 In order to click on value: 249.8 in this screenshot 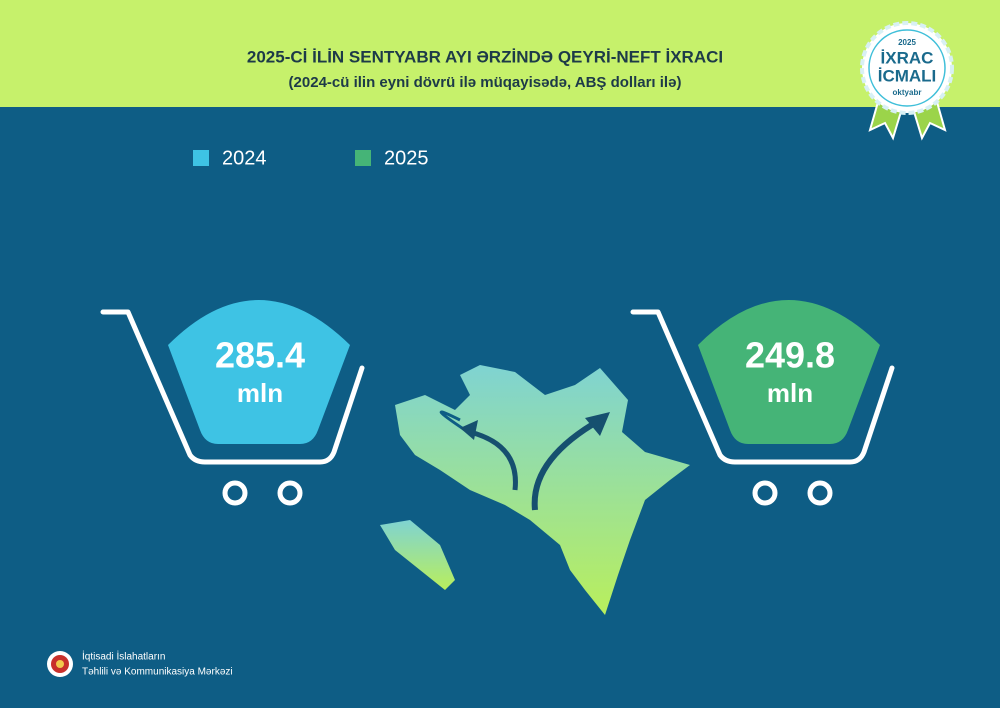, I will do `click(790, 355)`.